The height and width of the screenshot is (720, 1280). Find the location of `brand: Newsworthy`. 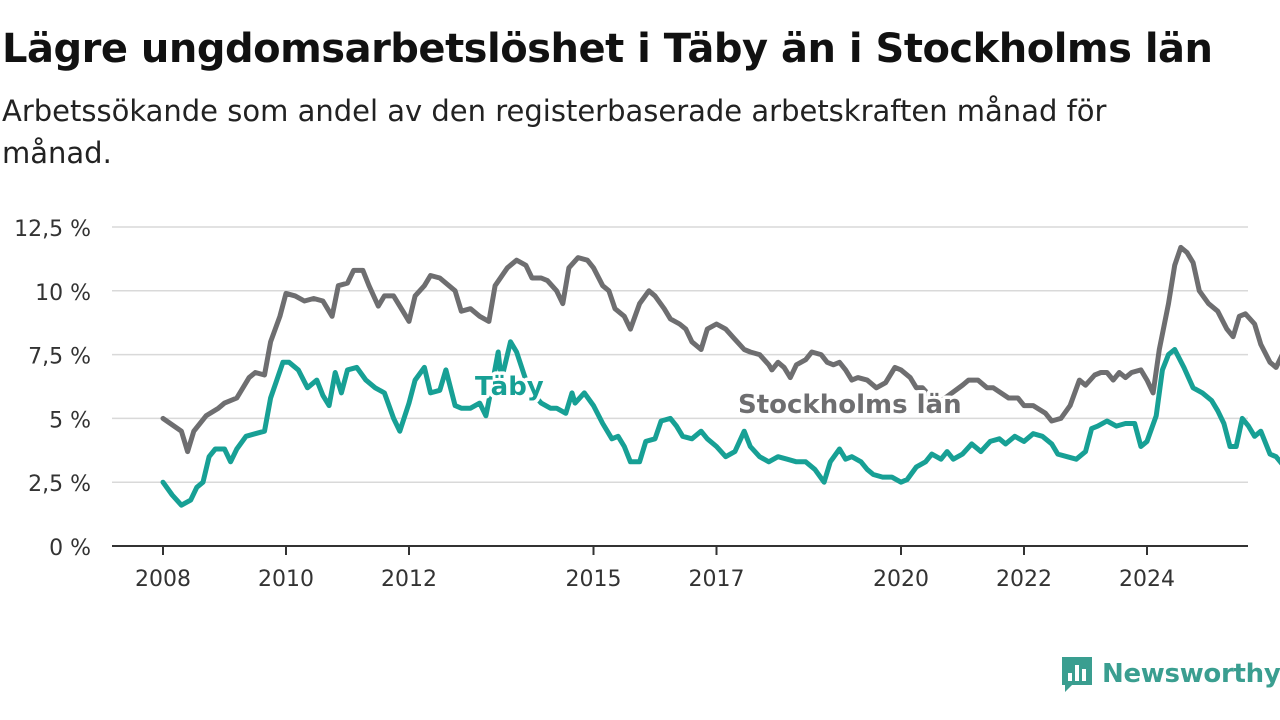

brand: Newsworthy is located at coordinates (1170, 674).